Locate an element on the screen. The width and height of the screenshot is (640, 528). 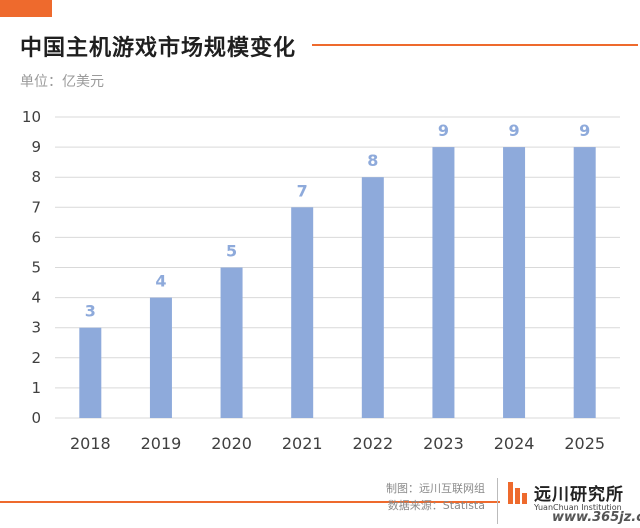
brand-logo-icon is located at coordinates (518, 493).